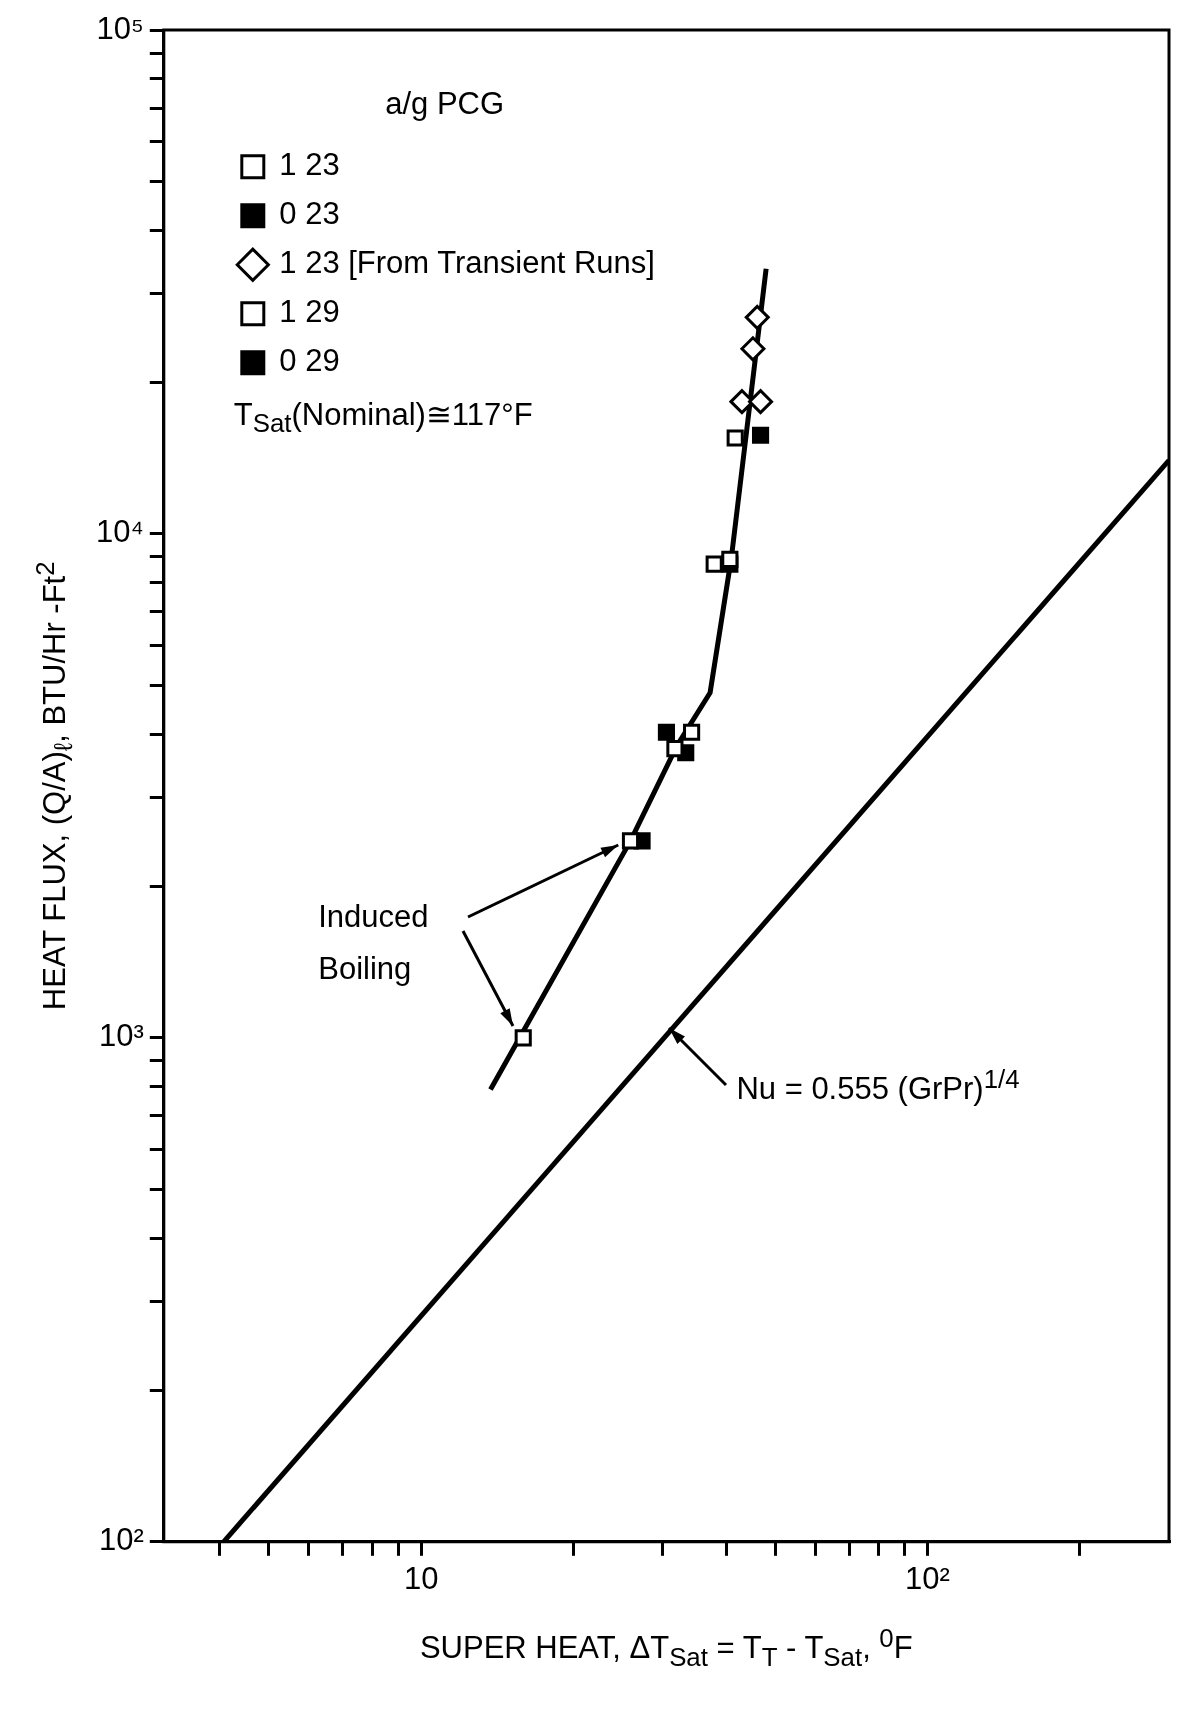 The width and height of the screenshot is (1183, 1715). What do you see at coordinates (121, 1036) in the screenshot?
I see `y-tick-label: 10³` at bounding box center [121, 1036].